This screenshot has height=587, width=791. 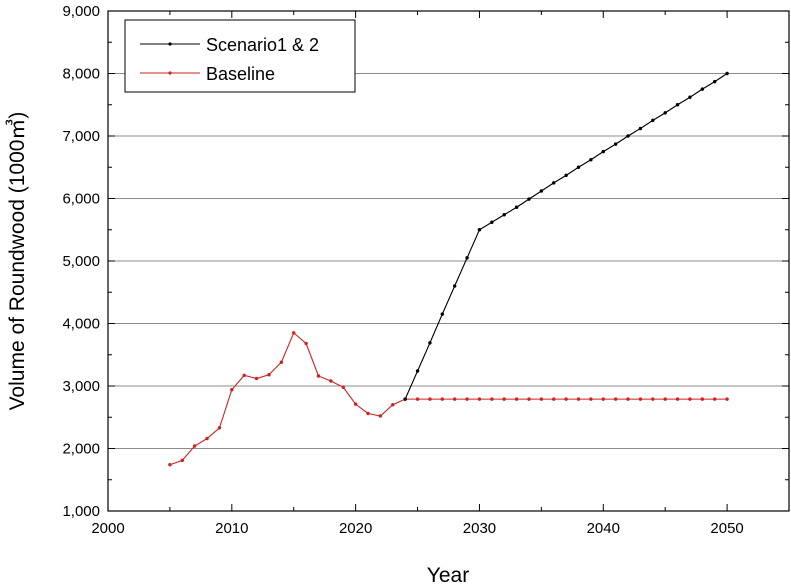 I want to click on legend-label-baseline: Baseline, so click(x=240, y=74).